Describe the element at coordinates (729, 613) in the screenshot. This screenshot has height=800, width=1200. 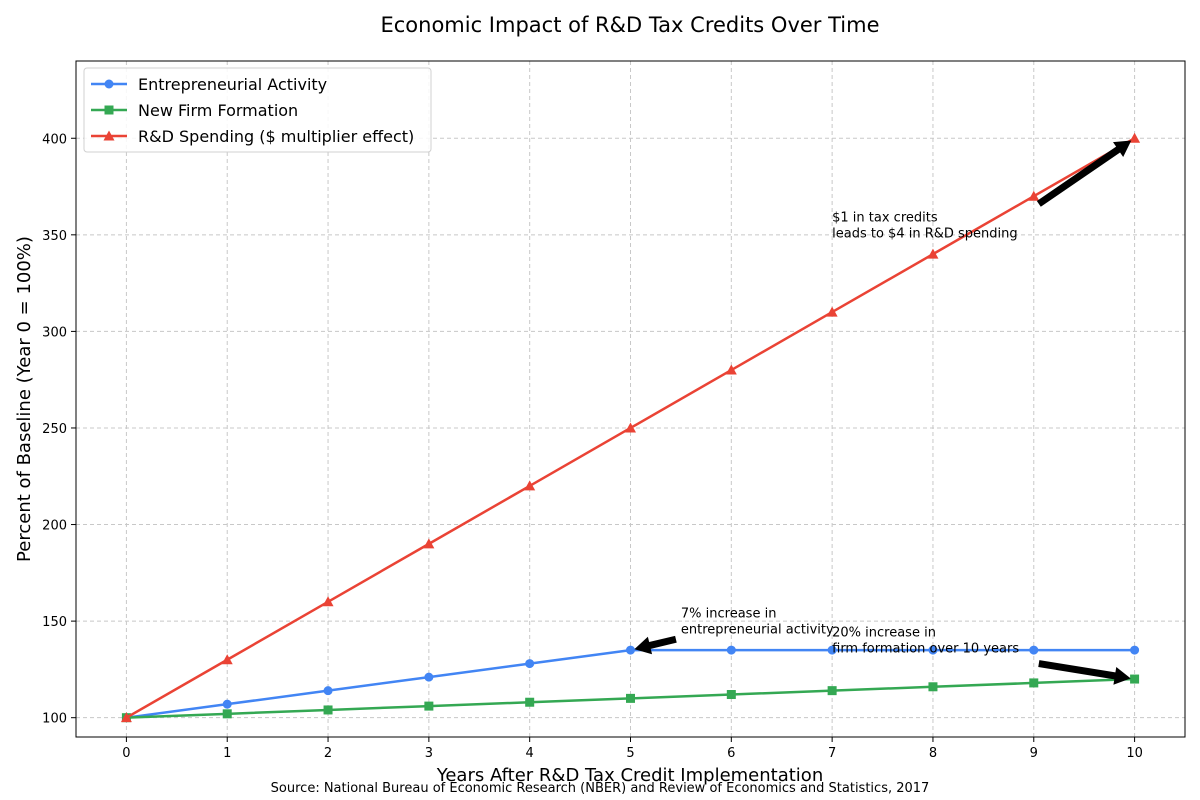
I see `annotation-text: 7% increase in` at that location.